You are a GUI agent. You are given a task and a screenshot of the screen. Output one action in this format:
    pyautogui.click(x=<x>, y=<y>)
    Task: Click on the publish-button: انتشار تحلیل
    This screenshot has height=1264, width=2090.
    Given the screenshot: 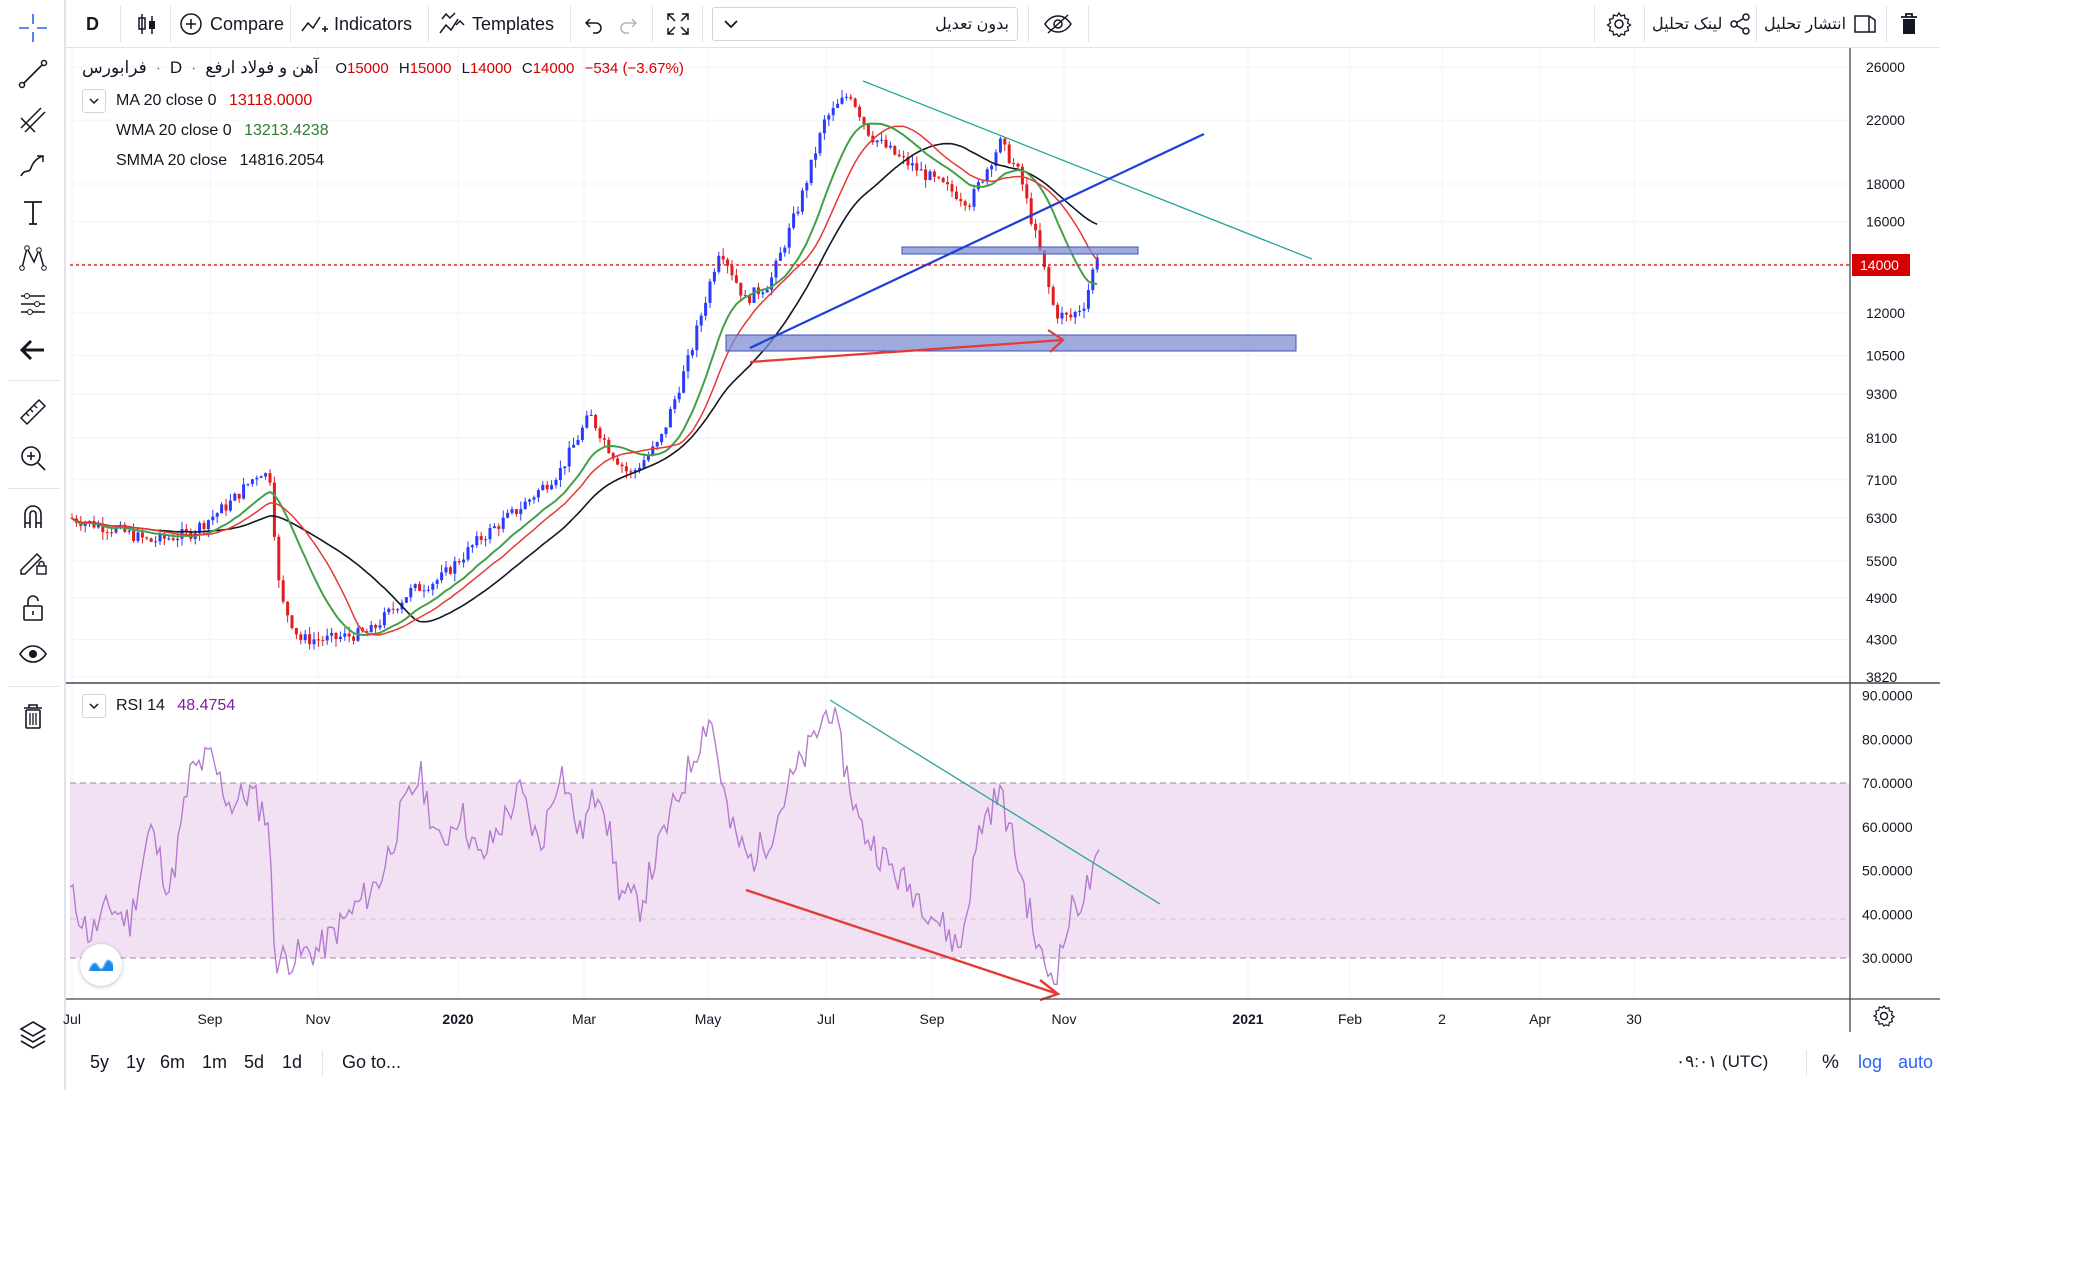 What is the action you would take?
    pyautogui.click(x=1821, y=24)
    